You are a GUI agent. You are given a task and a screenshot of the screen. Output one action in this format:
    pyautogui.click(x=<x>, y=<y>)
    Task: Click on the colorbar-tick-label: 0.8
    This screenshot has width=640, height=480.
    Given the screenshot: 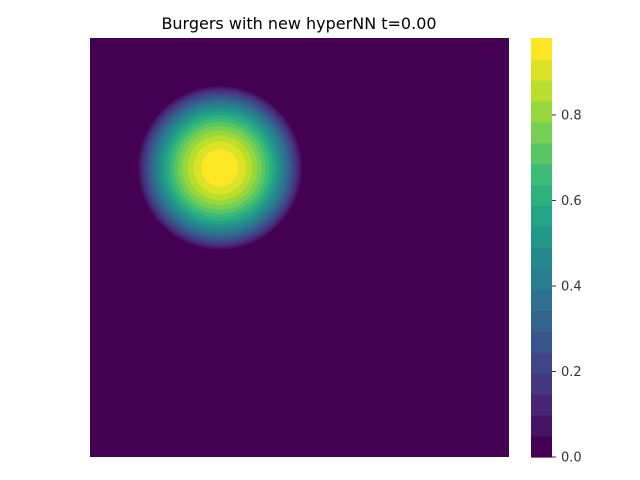 What is the action you would take?
    pyautogui.click(x=571, y=115)
    